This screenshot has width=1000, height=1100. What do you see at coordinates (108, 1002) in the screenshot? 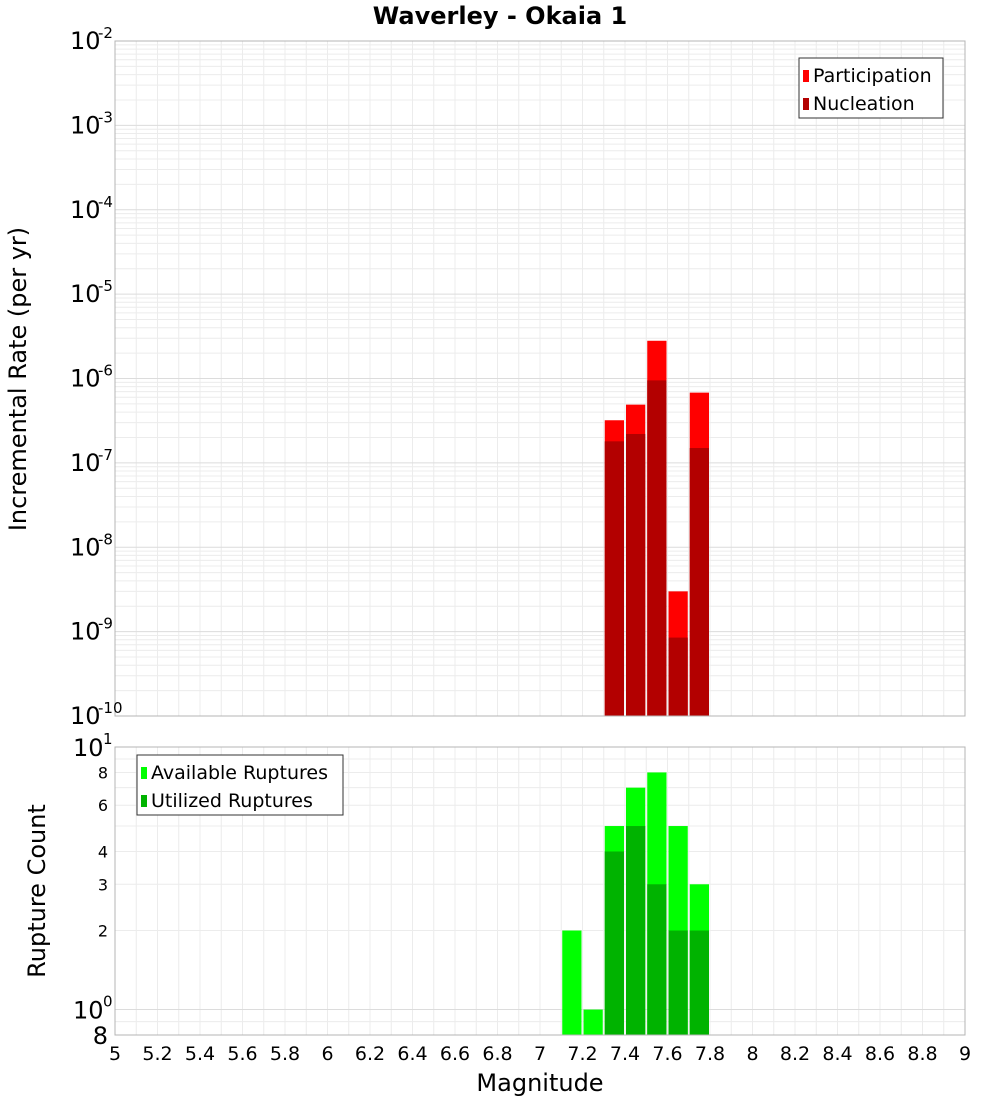
I see `y-tick-exponent: 0` at bounding box center [108, 1002].